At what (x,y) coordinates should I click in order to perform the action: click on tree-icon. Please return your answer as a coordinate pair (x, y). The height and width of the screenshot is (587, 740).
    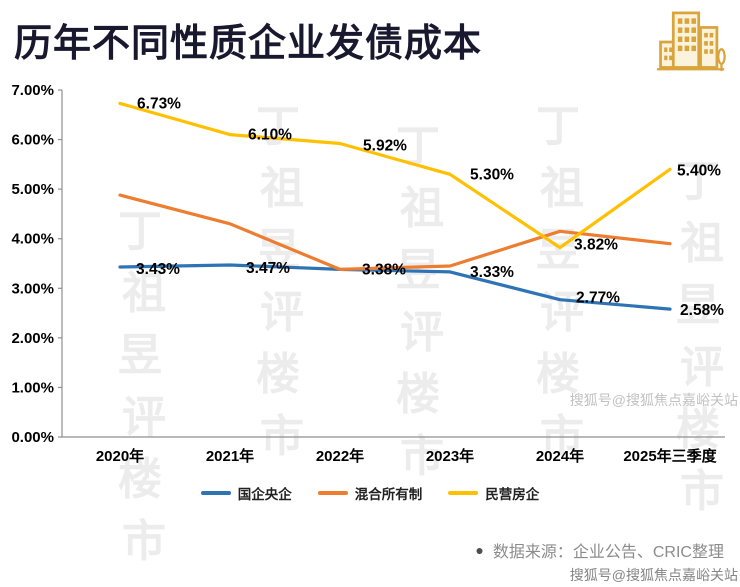
    Looking at the image, I should click on (721, 60).